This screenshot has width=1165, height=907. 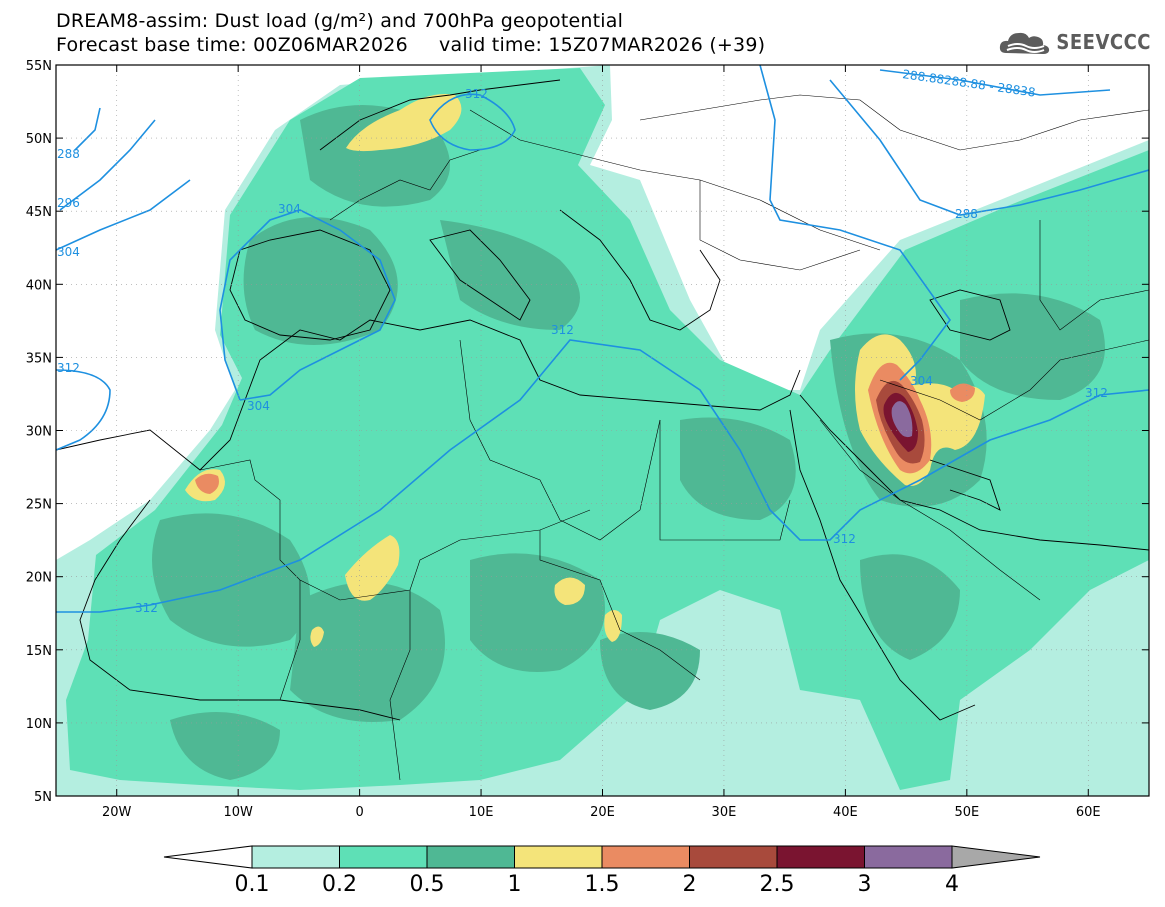 I want to click on seevccc-logo: SEEVCCC, so click(x=1074, y=42).